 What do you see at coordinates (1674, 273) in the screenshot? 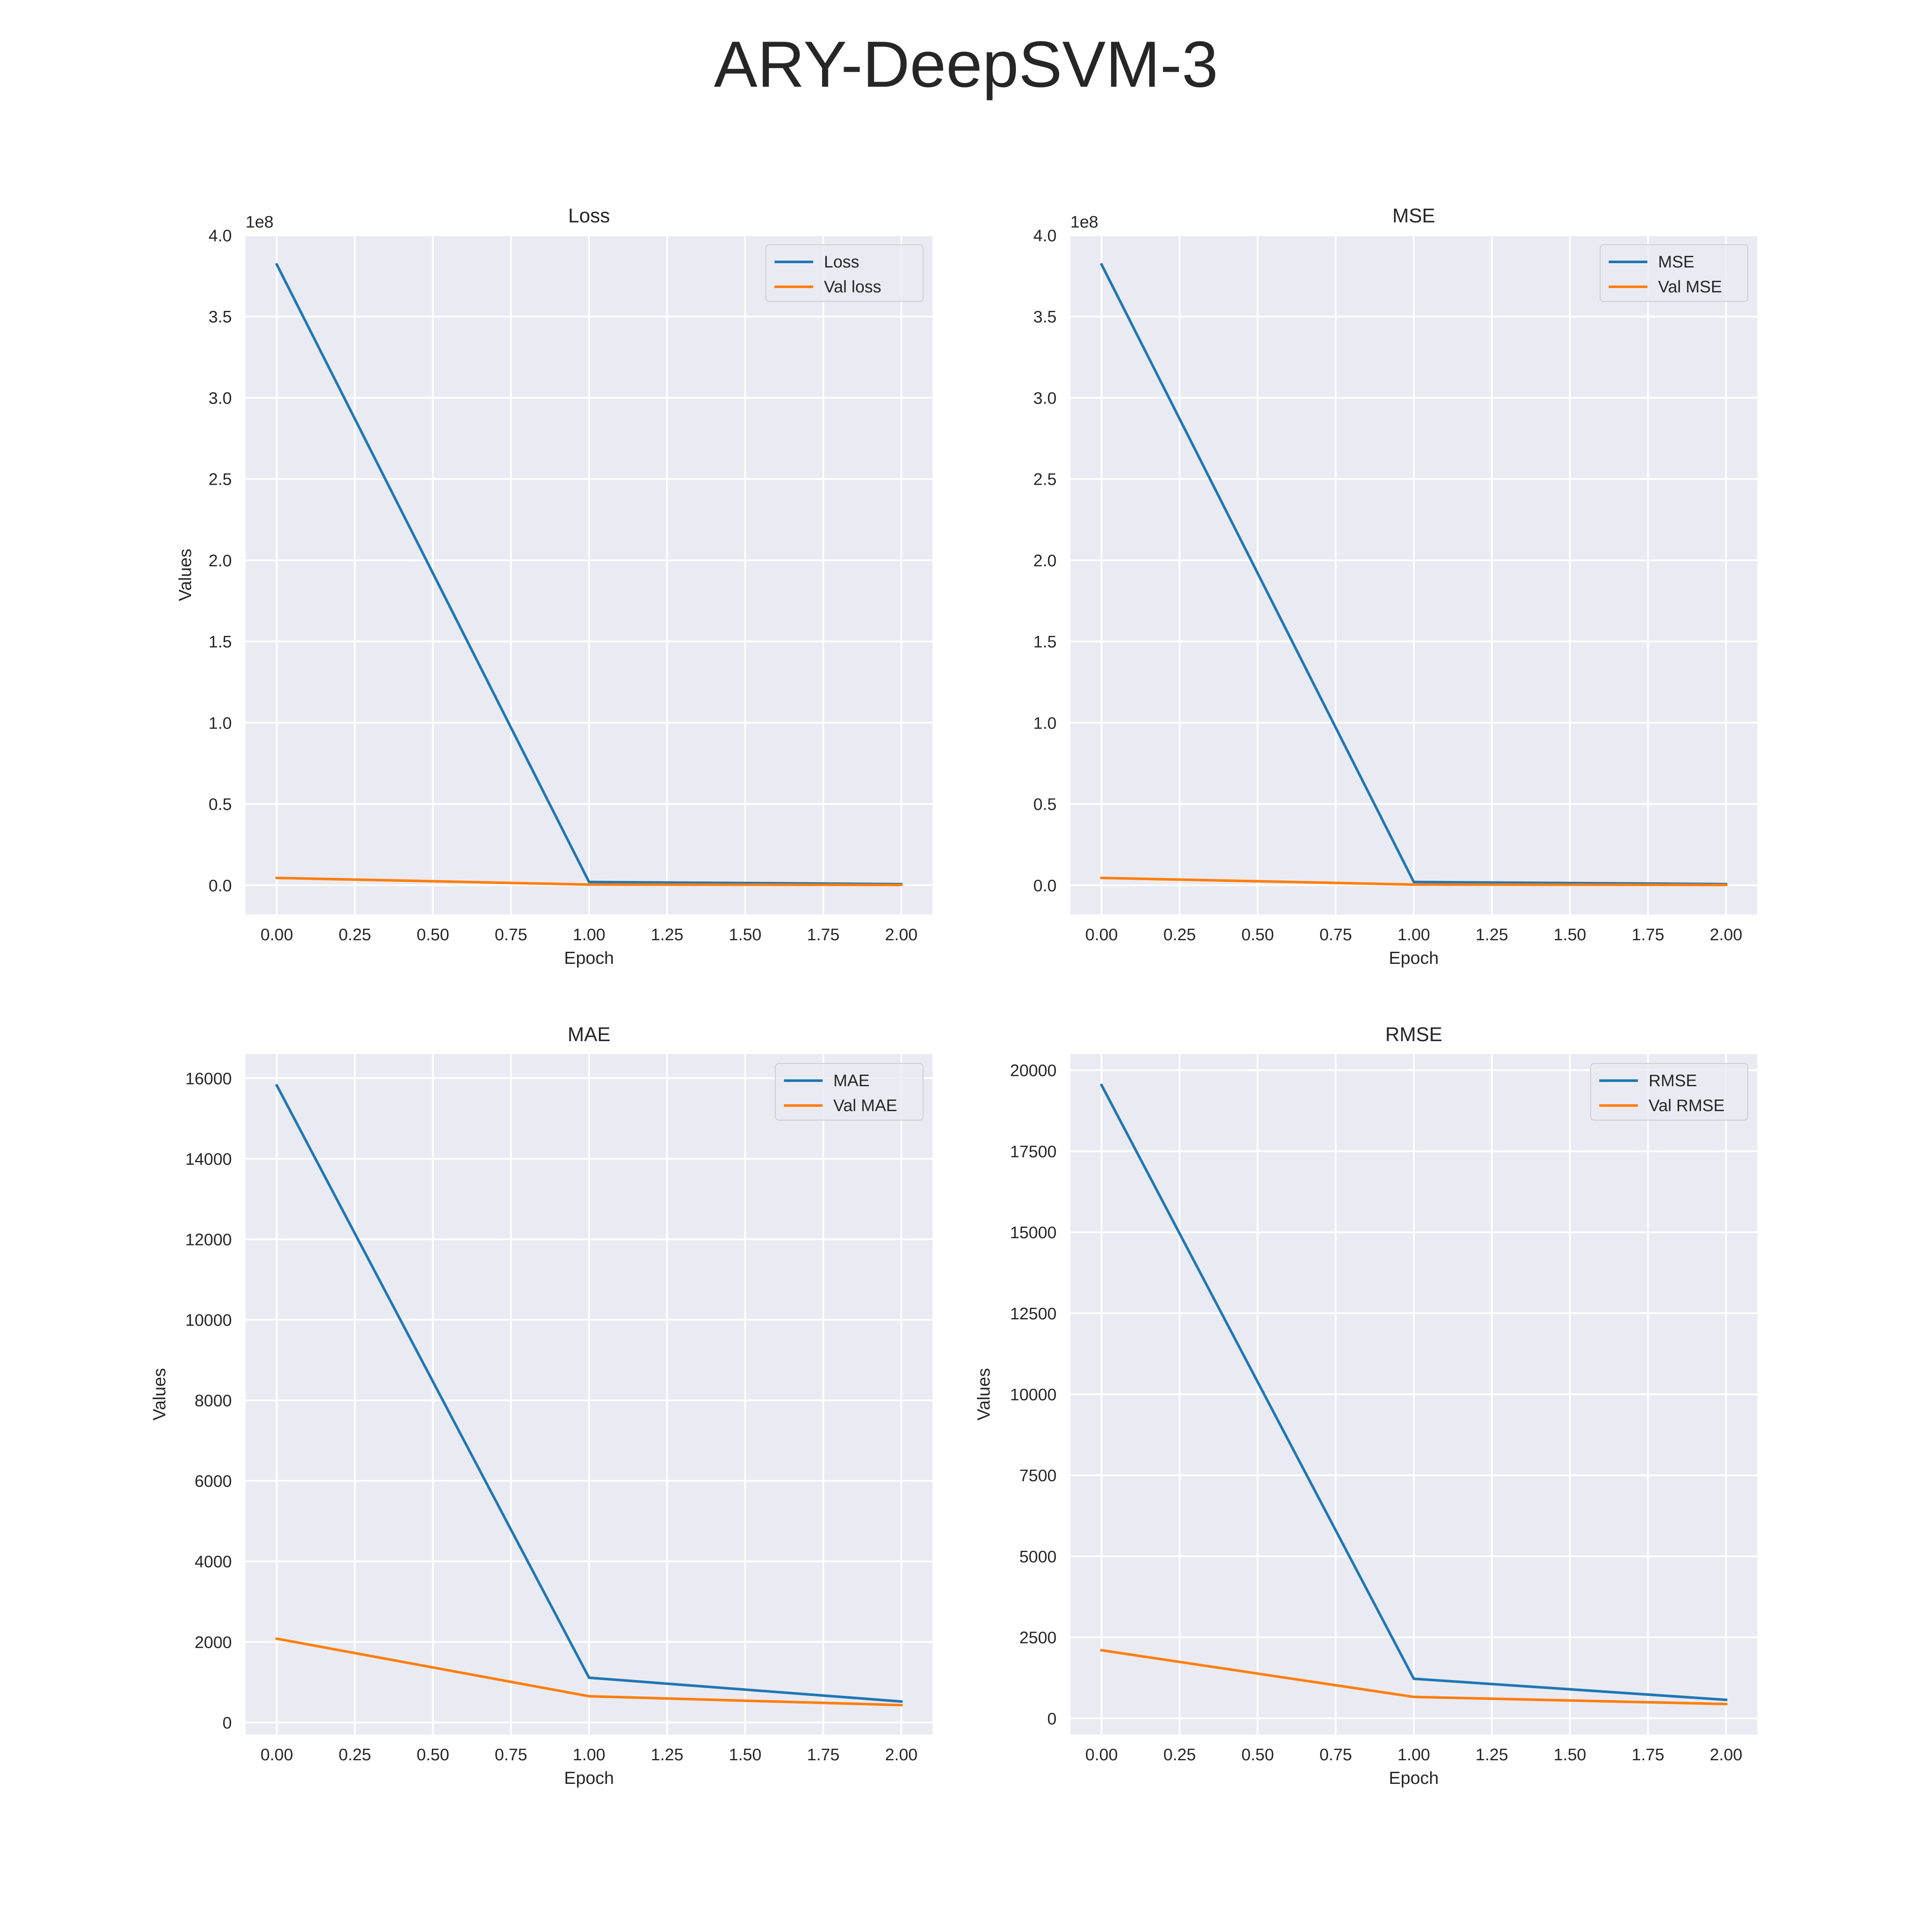
I see `legend: MSE Val MSE` at bounding box center [1674, 273].